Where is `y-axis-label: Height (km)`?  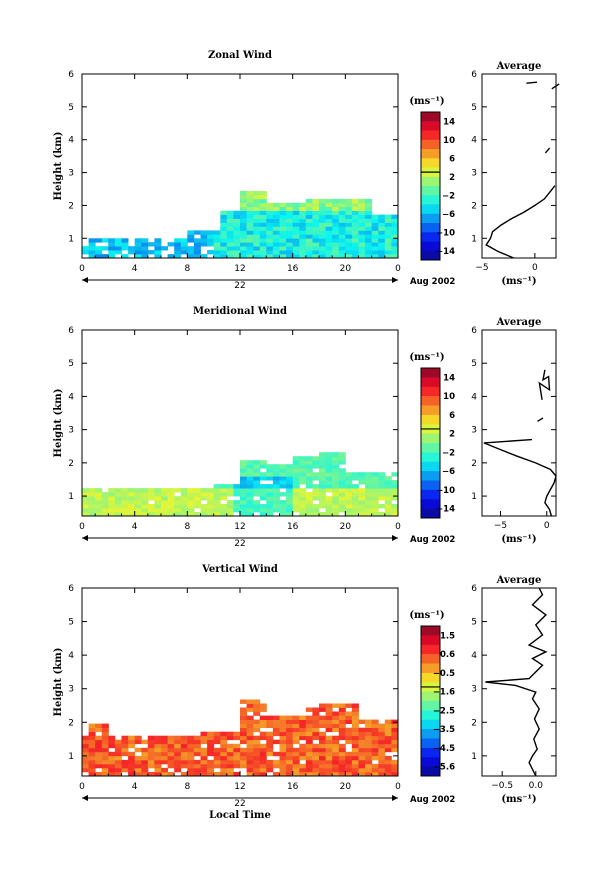 y-axis-label: Height (km) is located at coordinates (58, 423).